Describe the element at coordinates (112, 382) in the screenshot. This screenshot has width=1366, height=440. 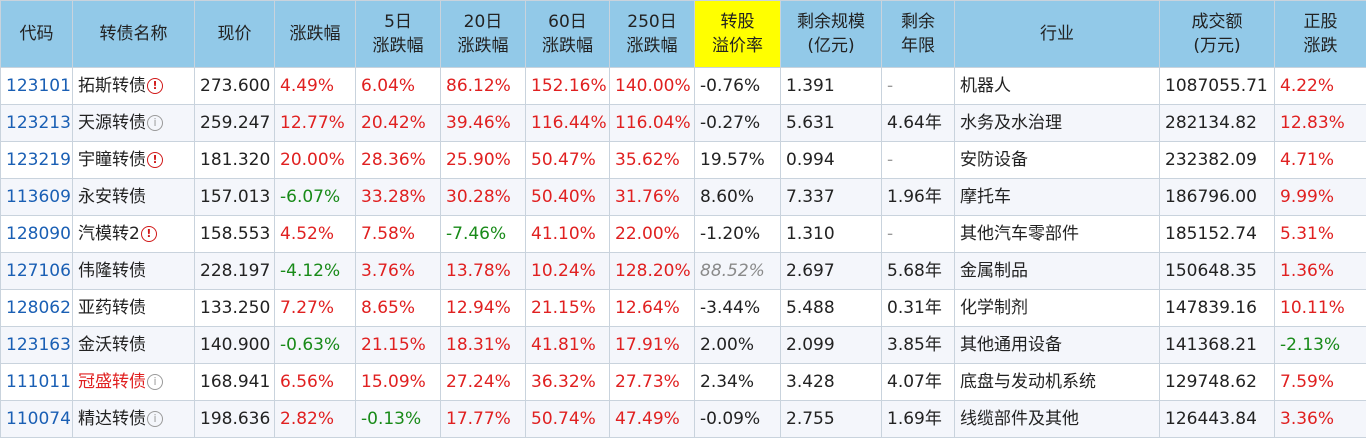
I see `bond-name-link: 冠盛转债` at that location.